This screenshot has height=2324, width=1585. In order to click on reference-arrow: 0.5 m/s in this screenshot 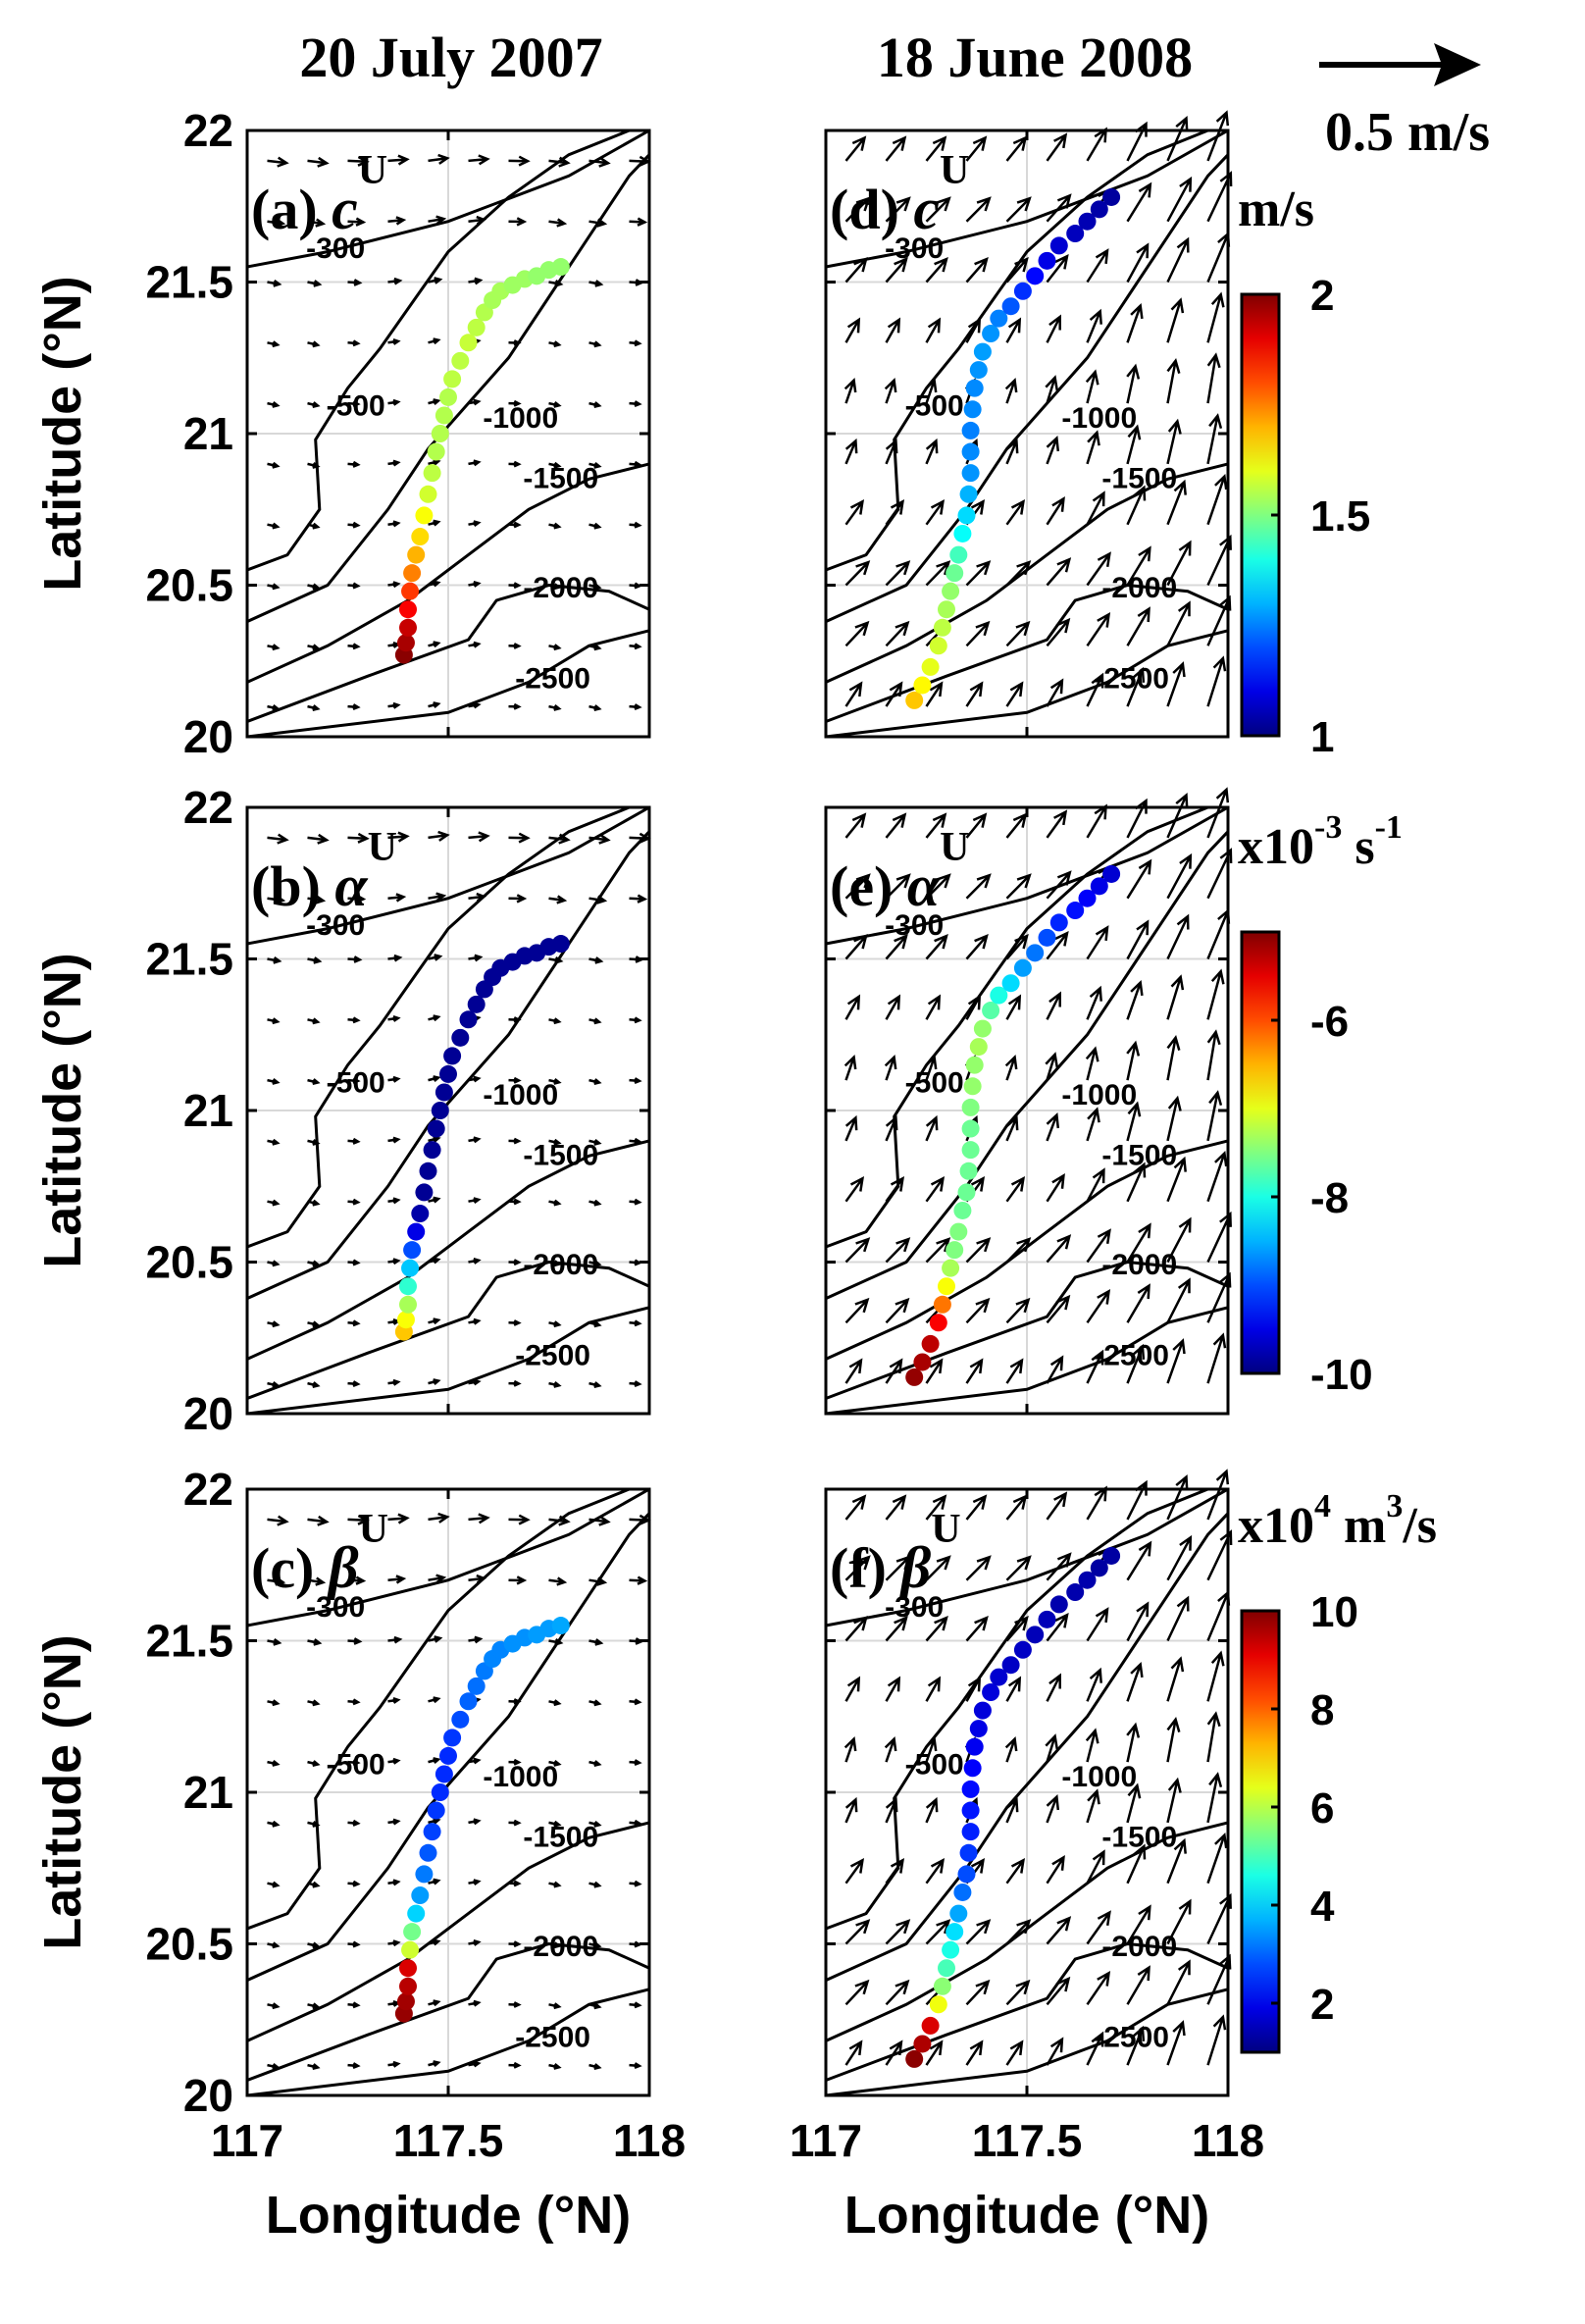, I will do `click(1404, 103)`.